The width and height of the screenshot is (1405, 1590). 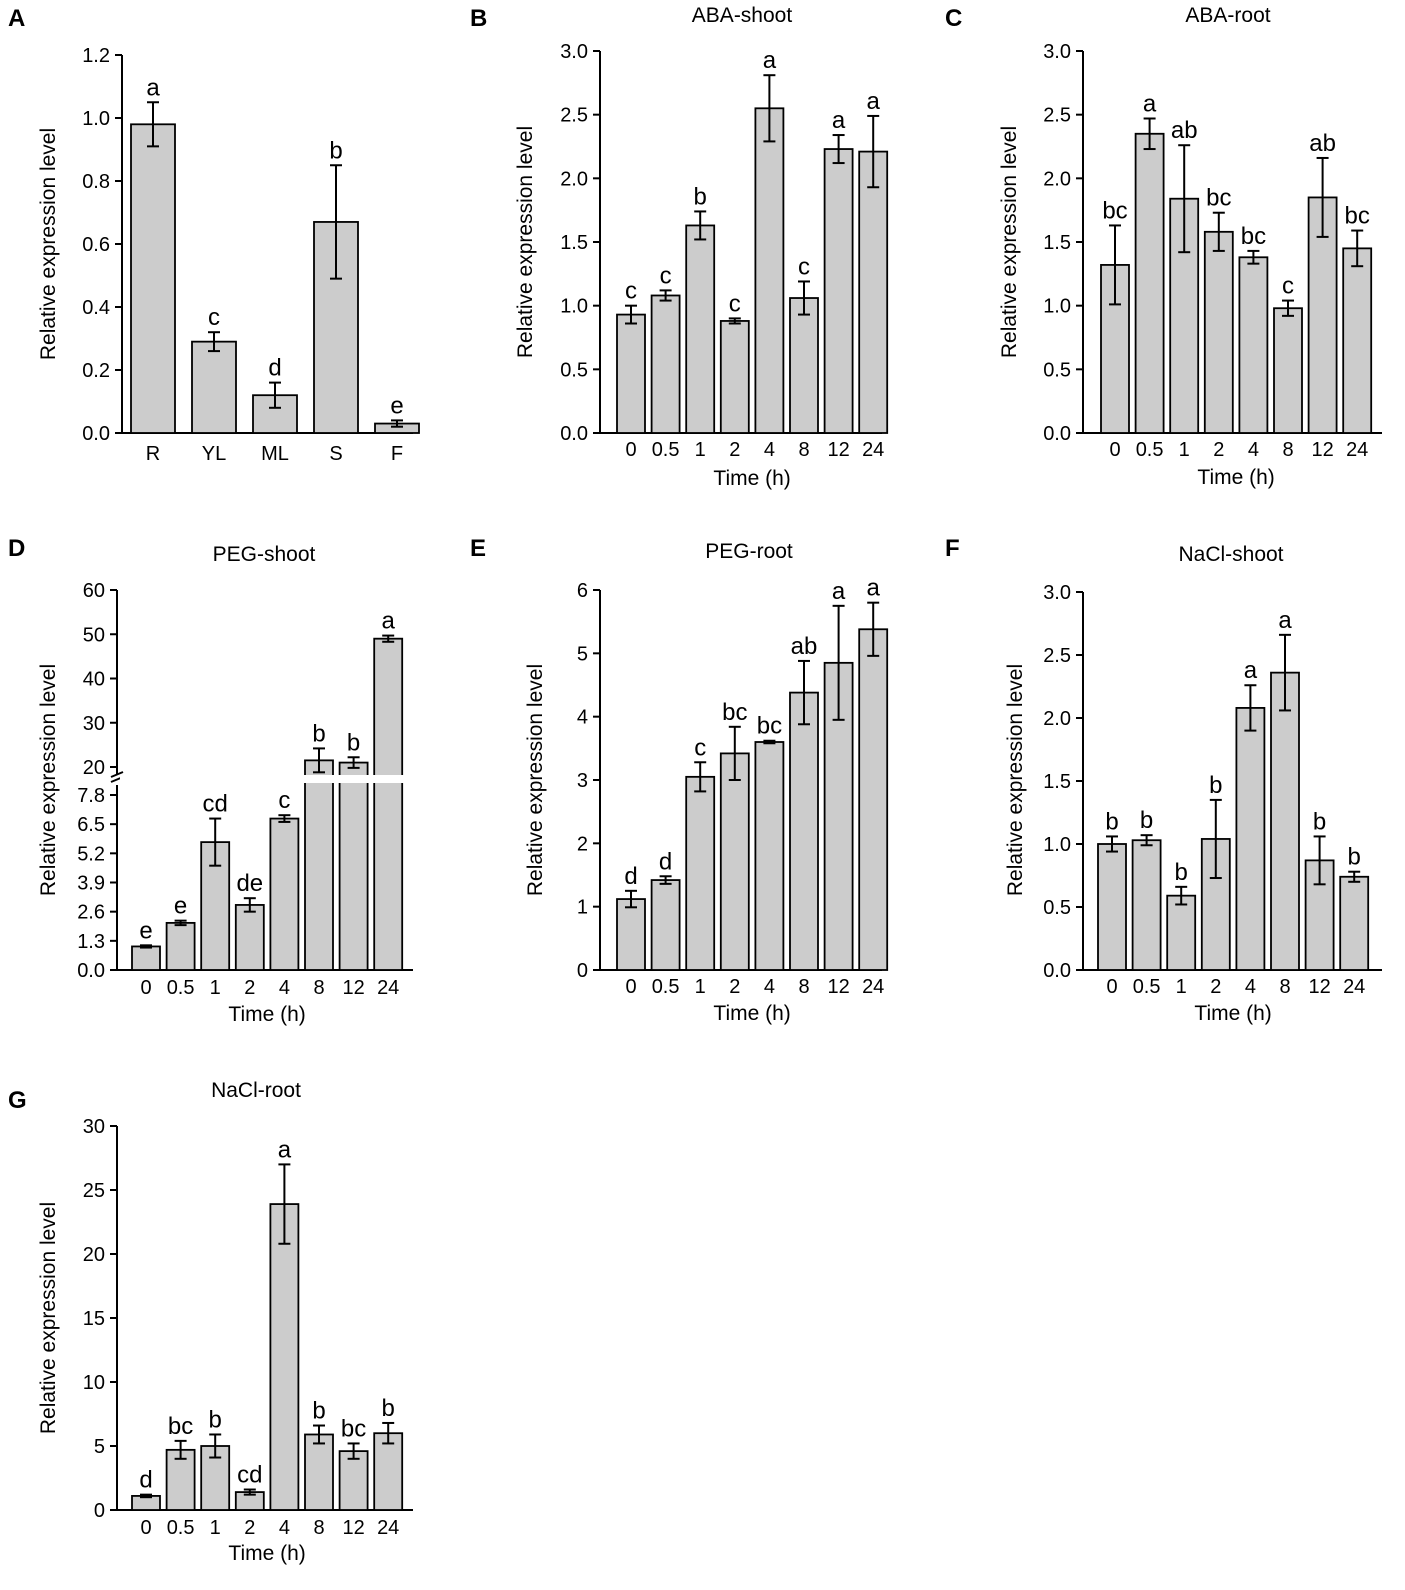 What do you see at coordinates (94, 1319) in the screenshot?
I see `y-tick-label: 15` at bounding box center [94, 1319].